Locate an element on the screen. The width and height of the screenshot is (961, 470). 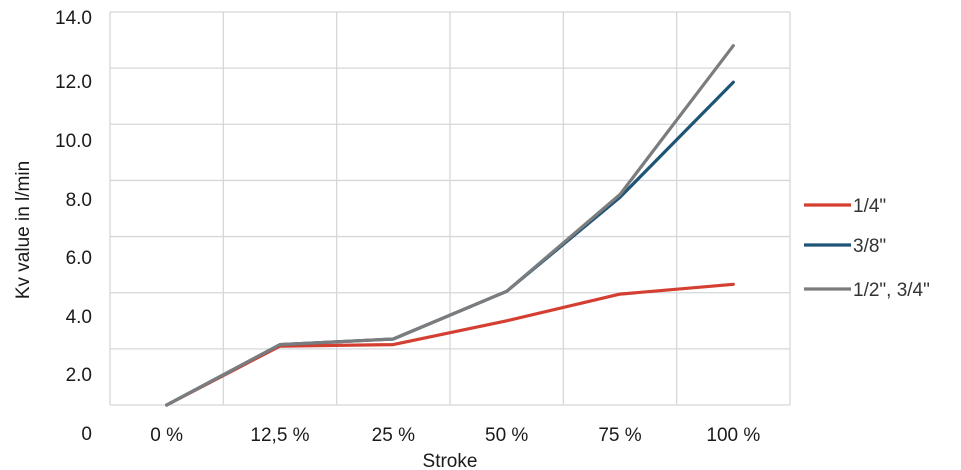
legend-label: 3/8" is located at coordinates (869, 246).